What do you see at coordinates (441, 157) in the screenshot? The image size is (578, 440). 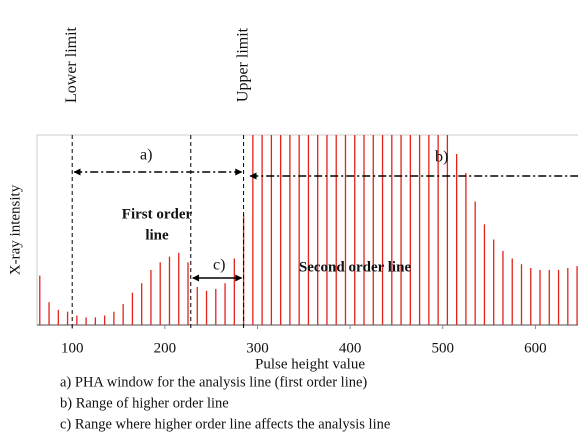 I see `range-label: b)` at bounding box center [441, 157].